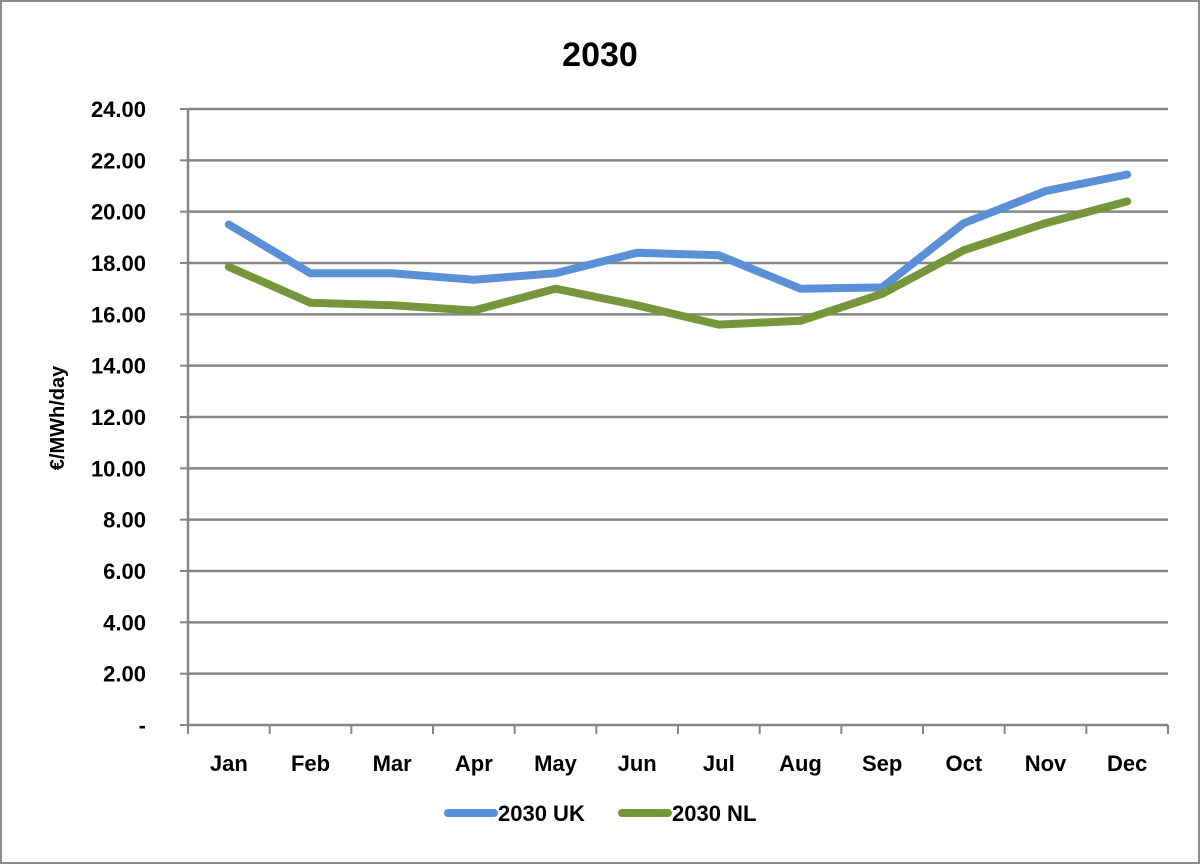  I want to click on y-tick-label: 18.00, so click(118, 263).